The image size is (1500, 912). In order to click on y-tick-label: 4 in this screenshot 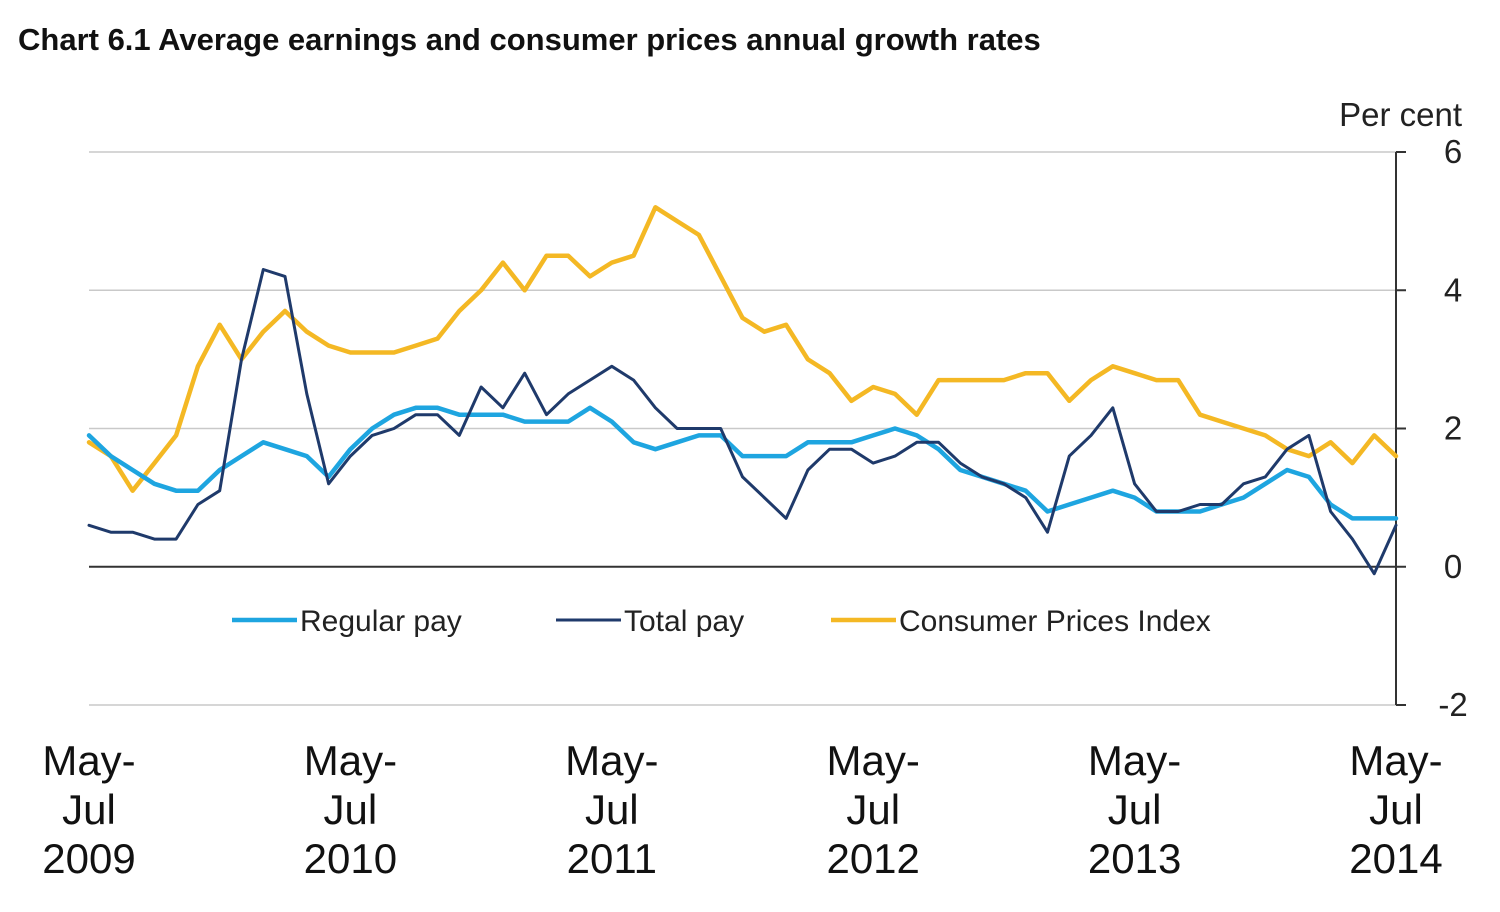, I will do `click(1453, 289)`.